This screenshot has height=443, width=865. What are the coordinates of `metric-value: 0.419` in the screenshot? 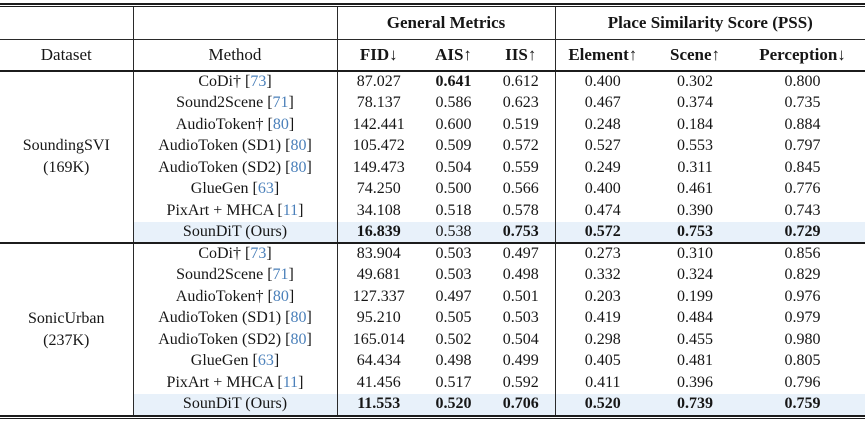 It's located at (602, 318).